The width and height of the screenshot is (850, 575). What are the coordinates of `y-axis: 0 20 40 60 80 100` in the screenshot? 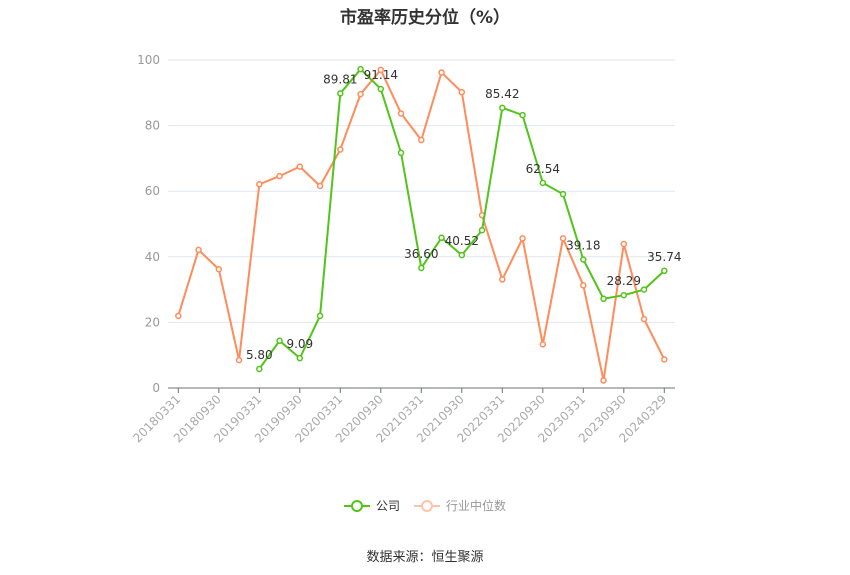 It's located at (148, 224).